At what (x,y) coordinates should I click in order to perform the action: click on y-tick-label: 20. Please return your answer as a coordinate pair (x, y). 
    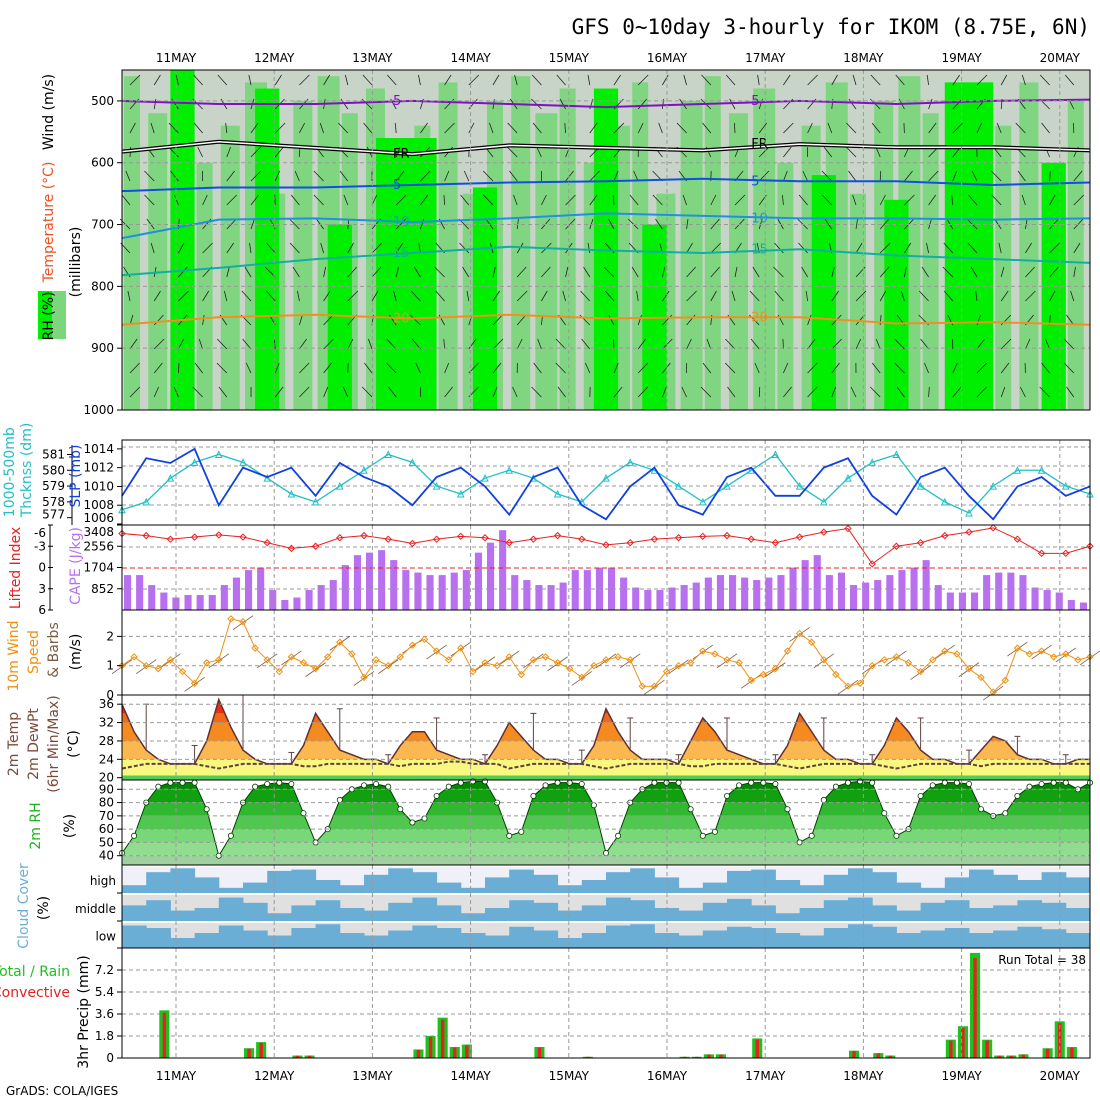
    Looking at the image, I should click on (106, 778).